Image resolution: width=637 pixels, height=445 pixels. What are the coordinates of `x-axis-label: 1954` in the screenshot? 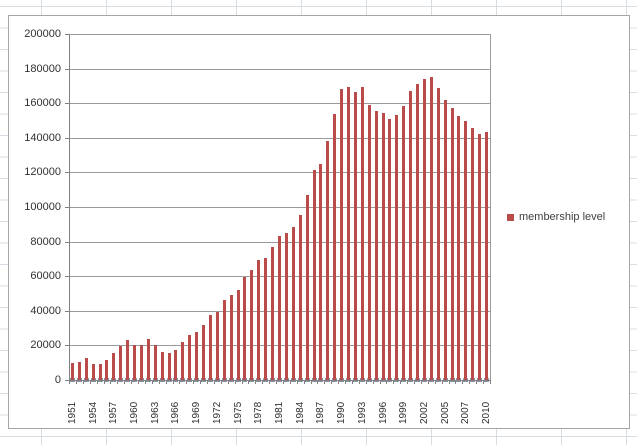 It's located at (93, 412).